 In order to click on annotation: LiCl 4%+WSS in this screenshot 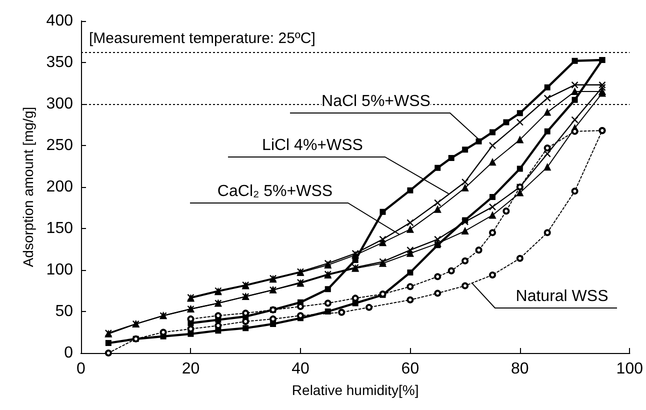, I will do `click(312, 146)`.